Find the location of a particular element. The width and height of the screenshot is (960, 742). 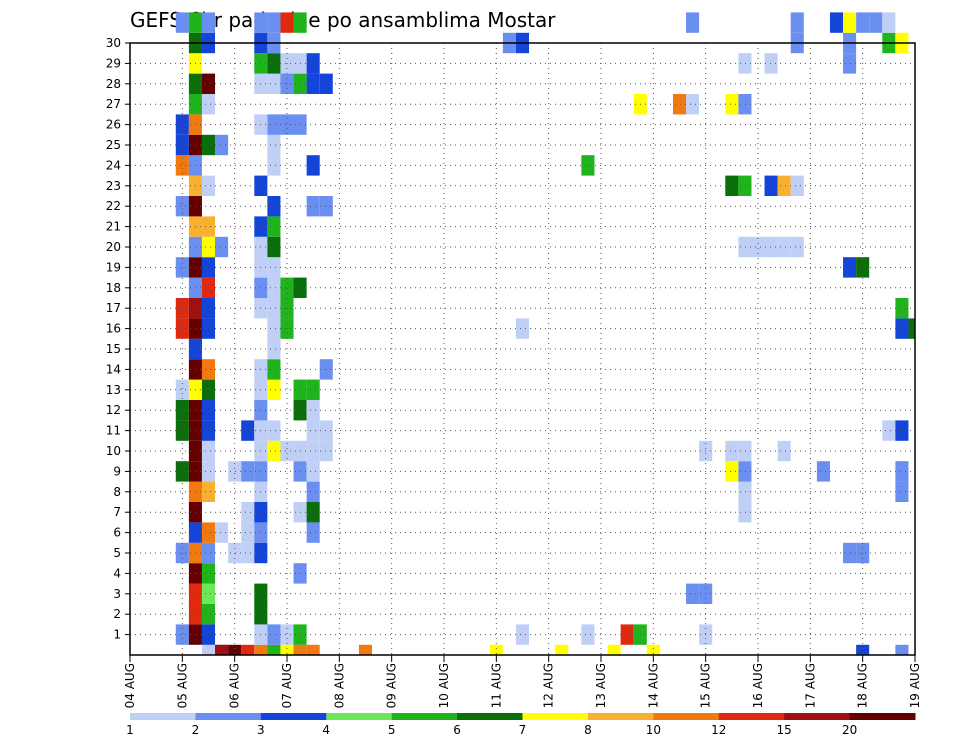

y-tick-label: 8 is located at coordinates (117, 492).